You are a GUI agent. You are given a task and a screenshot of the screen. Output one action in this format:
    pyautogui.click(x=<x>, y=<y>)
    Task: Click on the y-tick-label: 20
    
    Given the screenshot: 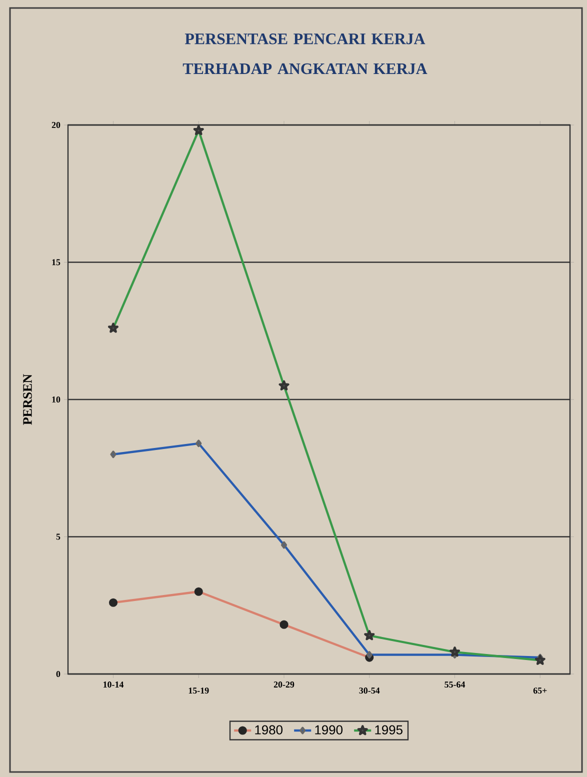 What is the action you would take?
    pyautogui.click(x=56, y=125)
    